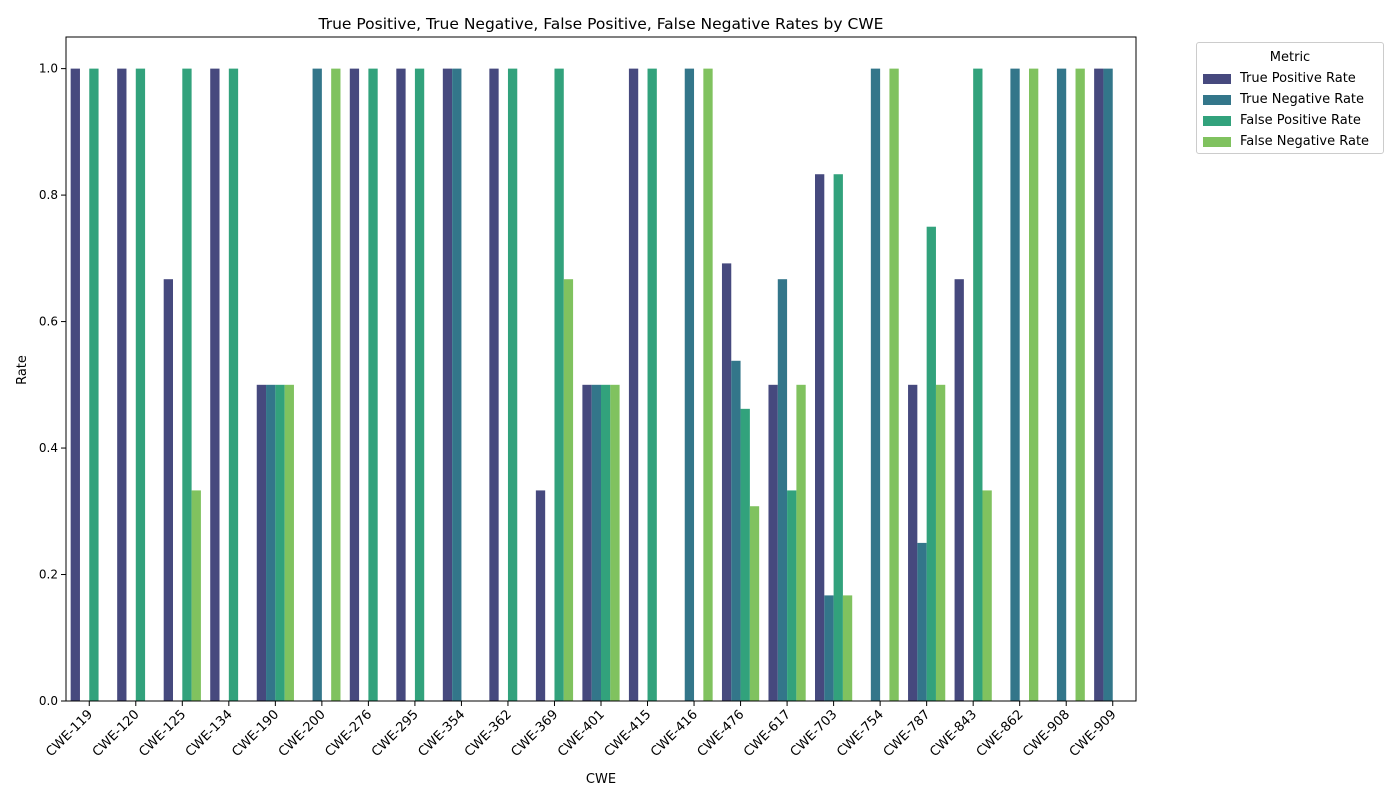 This screenshot has width=1400, height=804. Describe the element at coordinates (48, 322) in the screenshot. I see `y-tick-label: 0.6` at that location.